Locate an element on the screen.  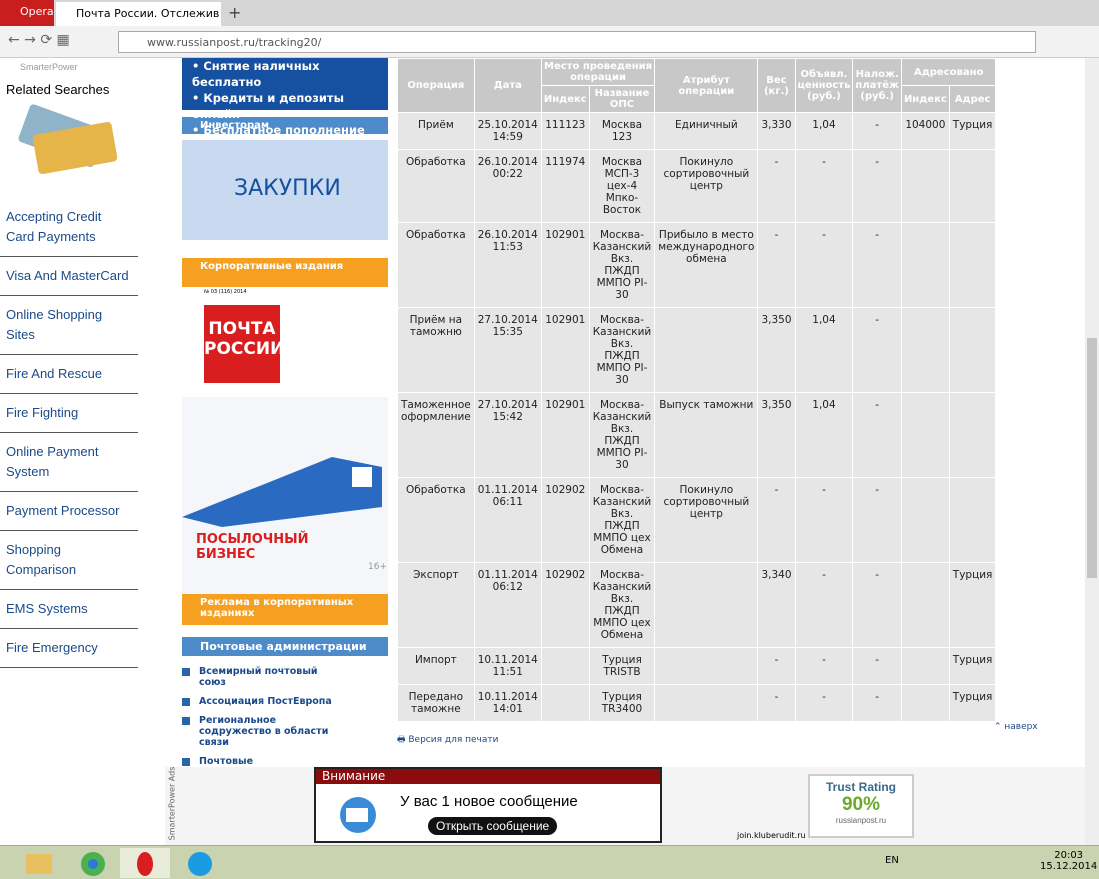
related-link: Online Shopping Sites is located at coordinates (69, 325).